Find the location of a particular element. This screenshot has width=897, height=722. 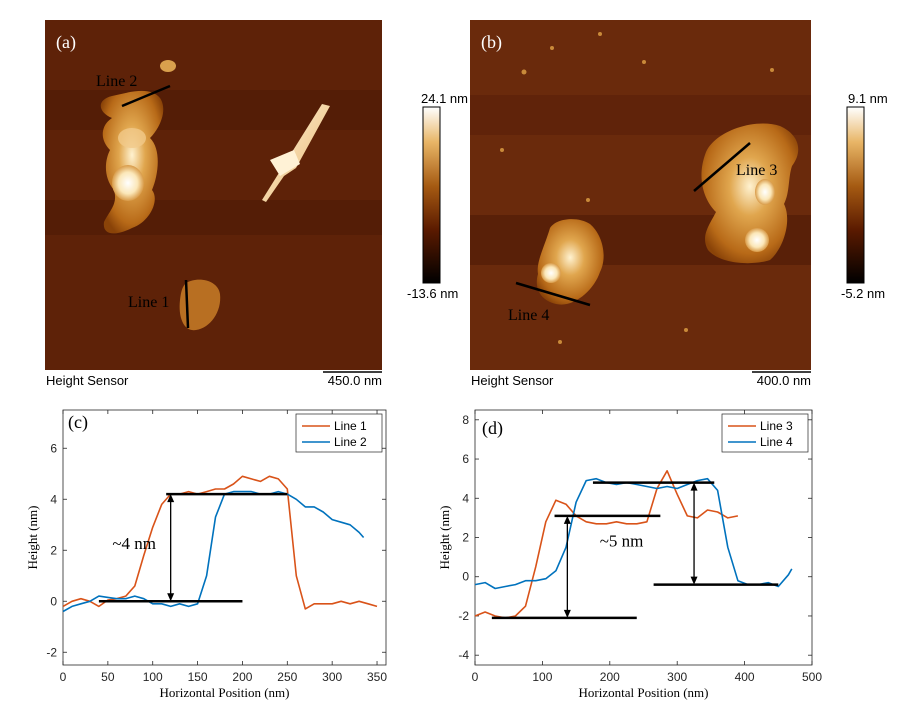

x-tick-label: 350 is located at coordinates (377, 677).